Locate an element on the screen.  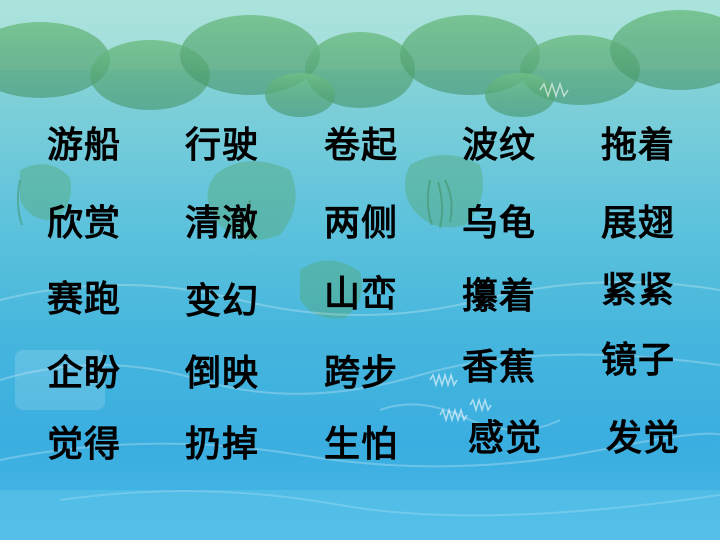
word-乌龟: 乌龟 is located at coordinates (499, 223).